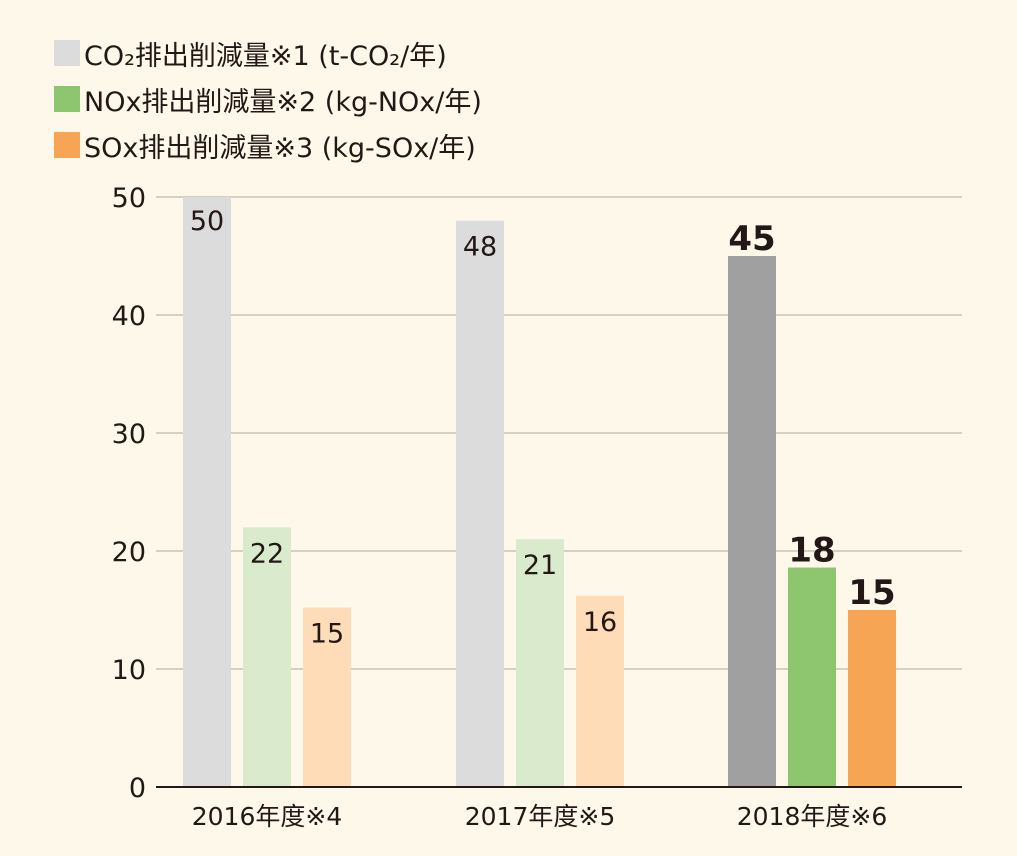  What do you see at coordinates (327, 697) in the screenshot?
I see `bar-sox-2016` at bounding box center [327, 697].